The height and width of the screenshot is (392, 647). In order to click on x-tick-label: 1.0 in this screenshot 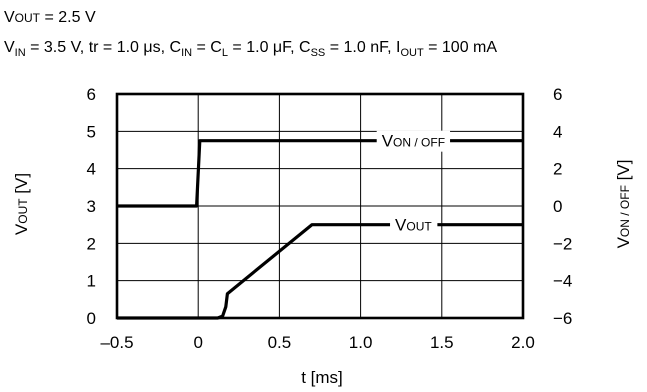, I will do `click(361, 342)`.